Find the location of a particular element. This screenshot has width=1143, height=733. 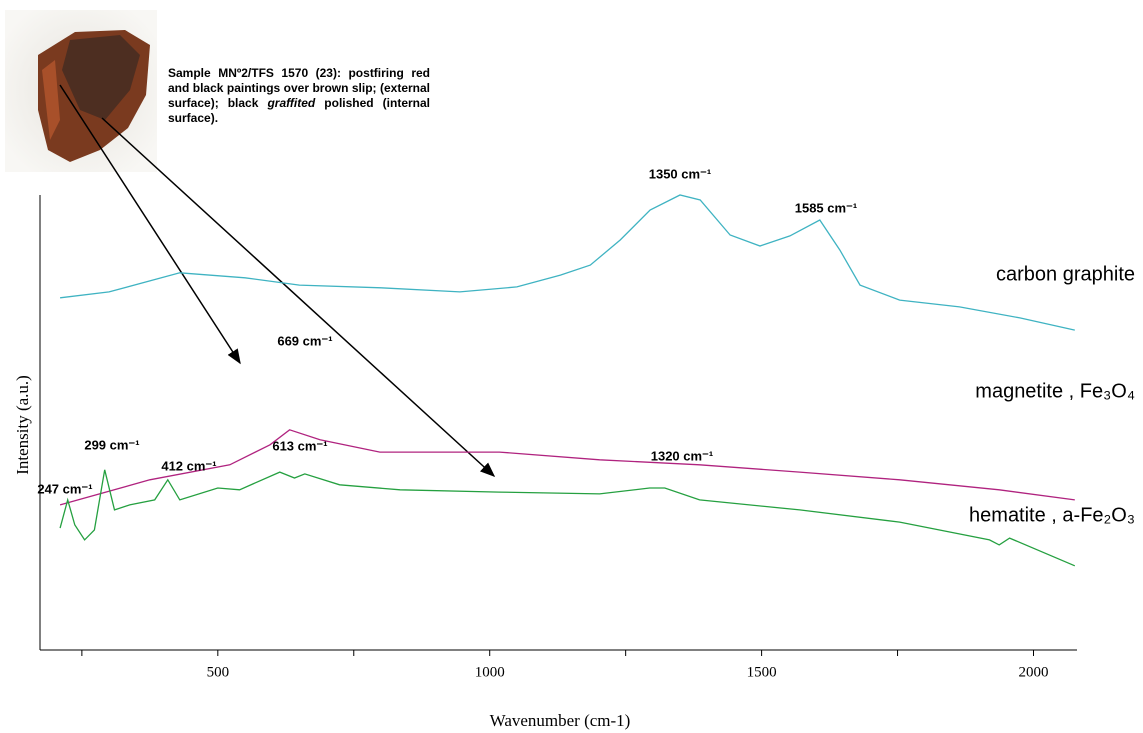

peak-label: 613 cm⁻¹ is located at coordinates (299, 445).